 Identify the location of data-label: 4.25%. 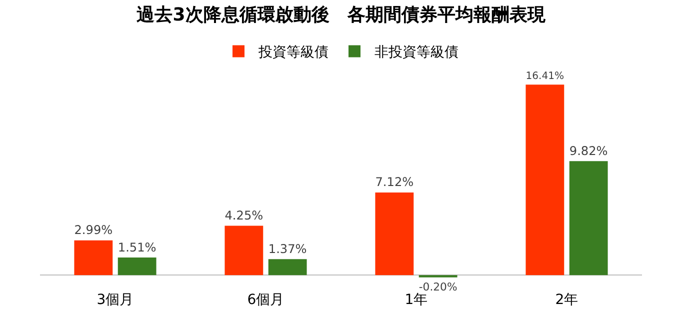
(244, 215).